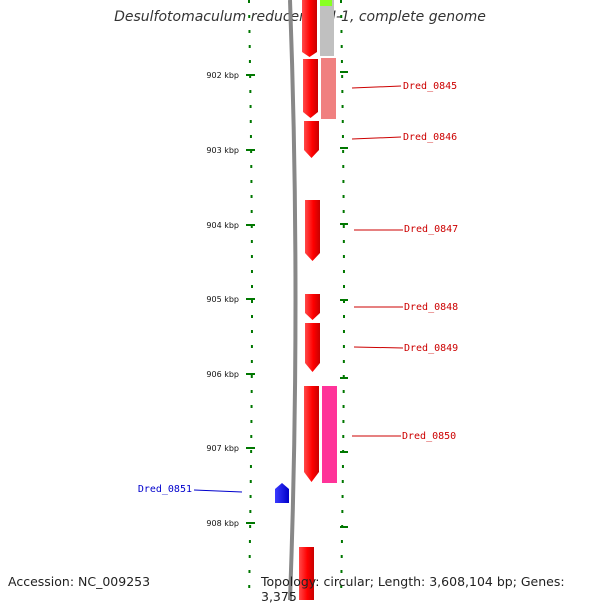 The image size is (600, 604). Describe the element at coordinates (222, 448) in the screenshot. I see `tick-label: 907 kbp` at that location.